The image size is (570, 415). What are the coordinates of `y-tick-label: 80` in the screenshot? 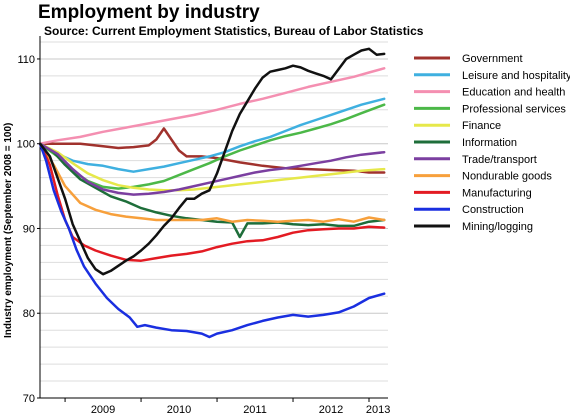 It's located at (29, 314).